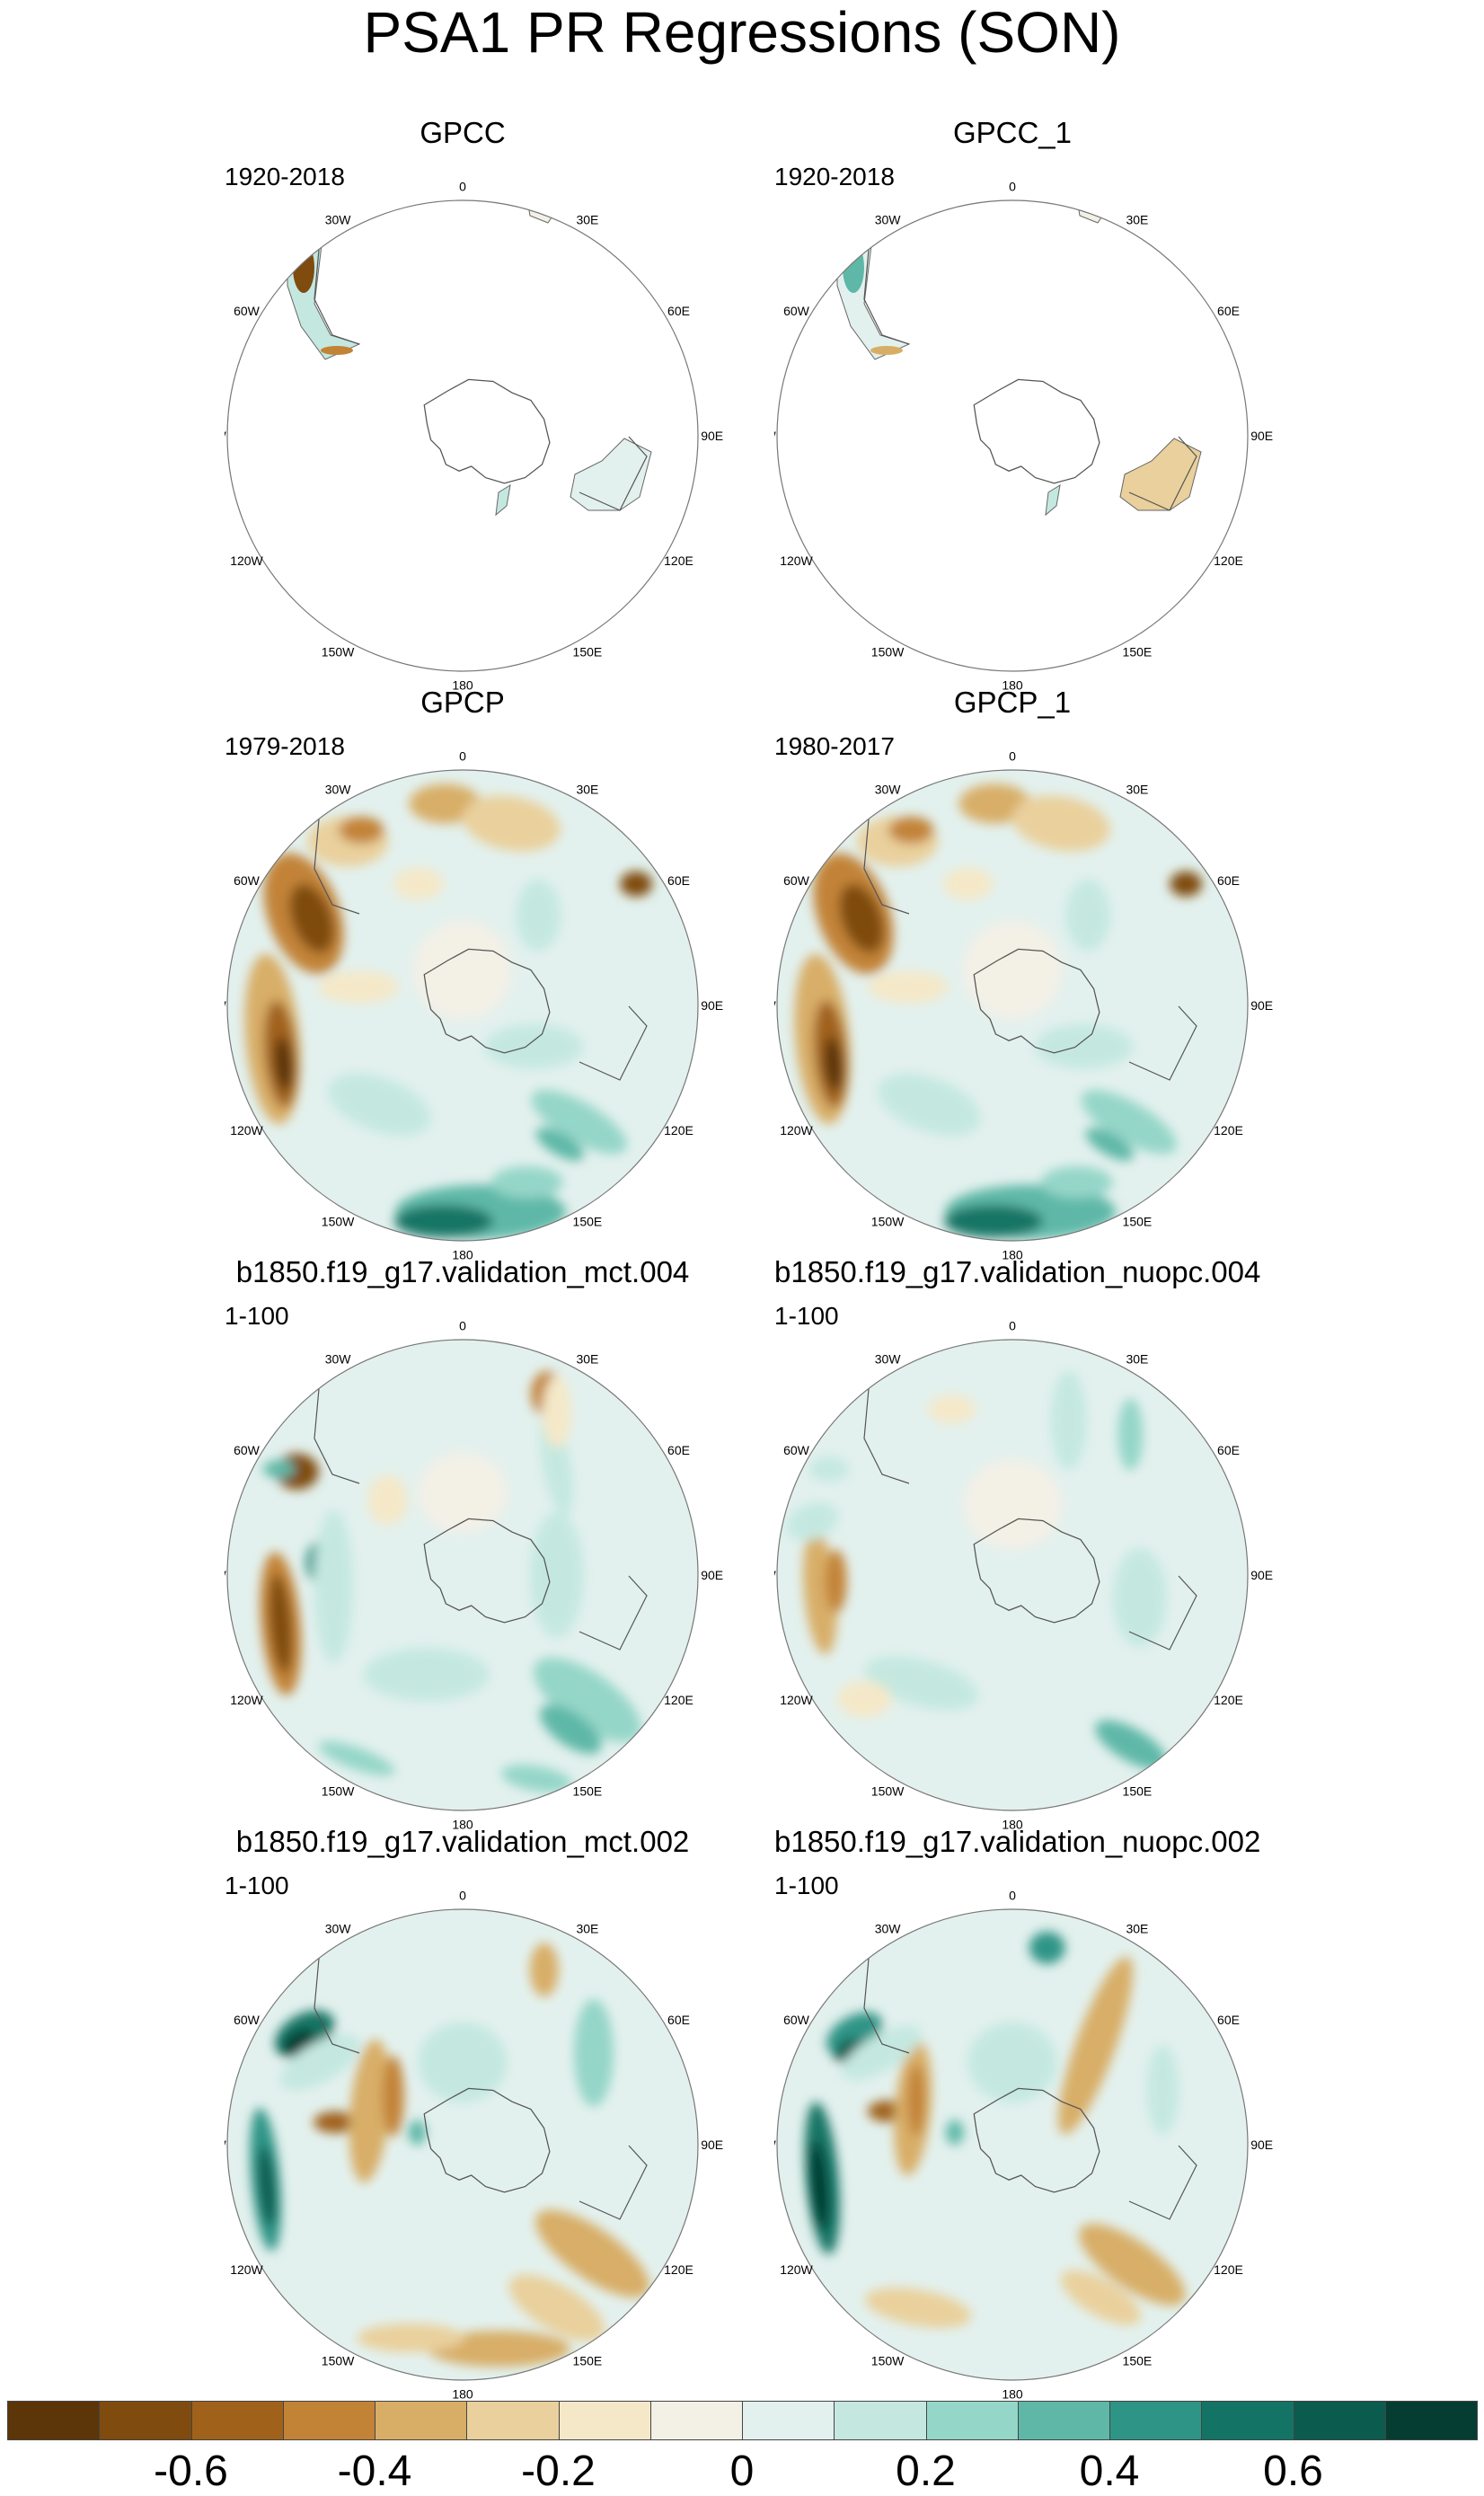 This screenshot has height=2496, width=1484. Describe the element at coordinates (926, 2471) in the screenshot. I see `colorbar-tick-label: 0.2` at that location.